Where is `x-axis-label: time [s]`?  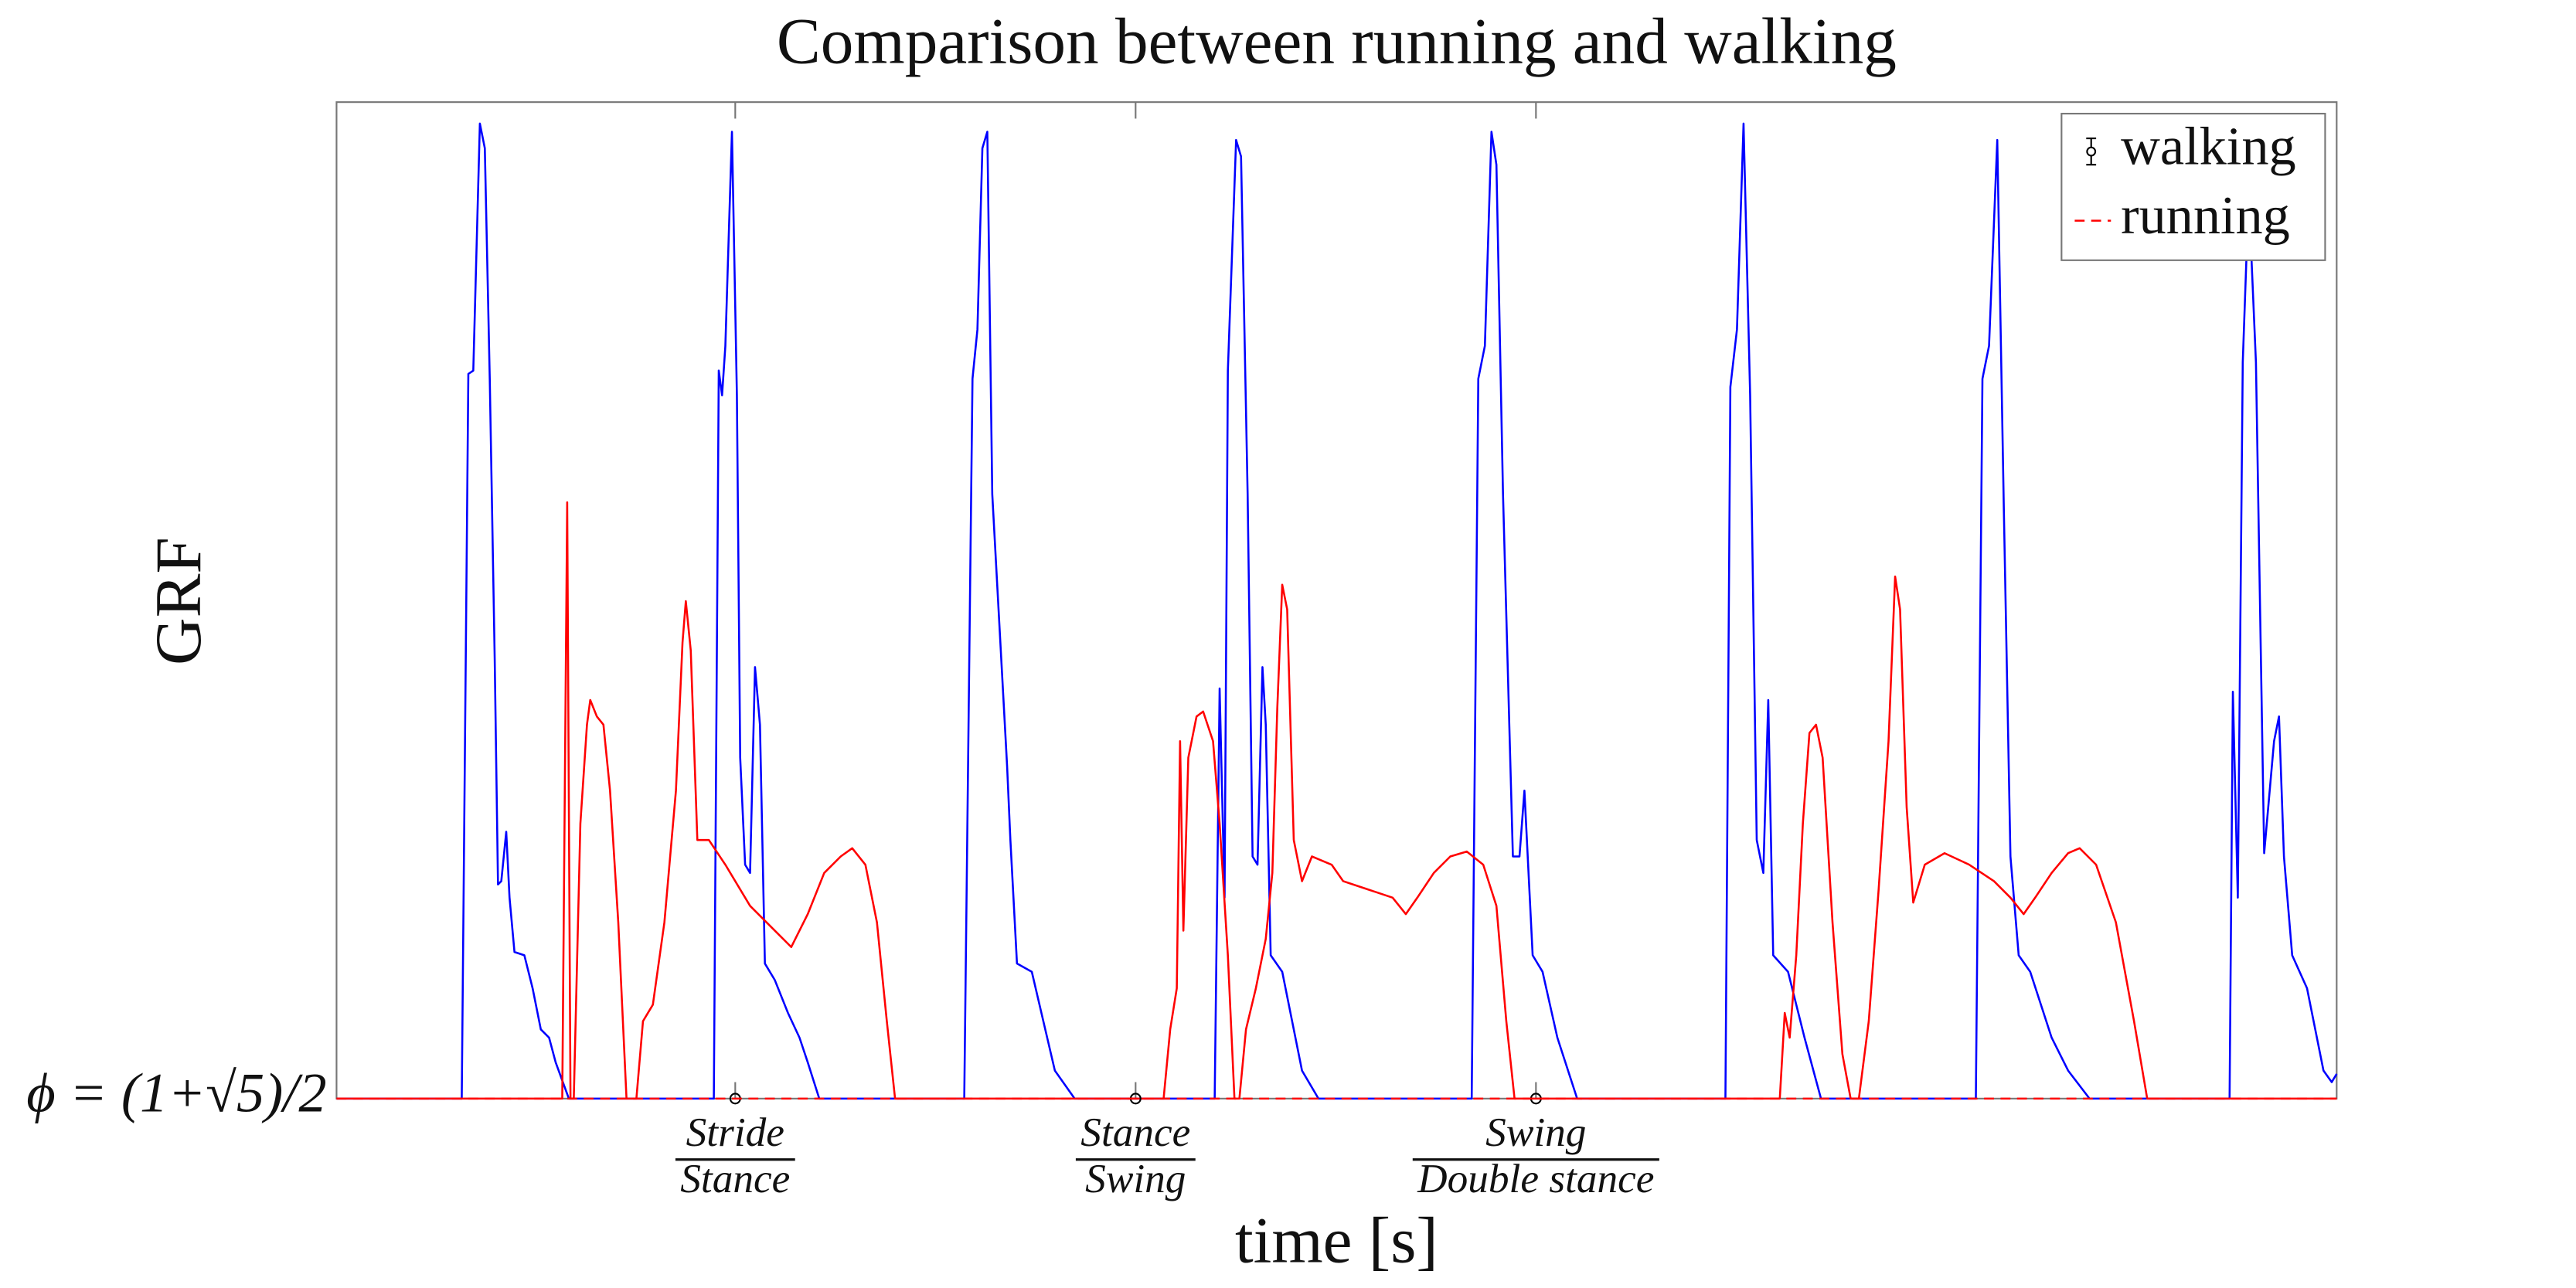
x-axis-label: time [s] is located at coordinates (1336, 1240).